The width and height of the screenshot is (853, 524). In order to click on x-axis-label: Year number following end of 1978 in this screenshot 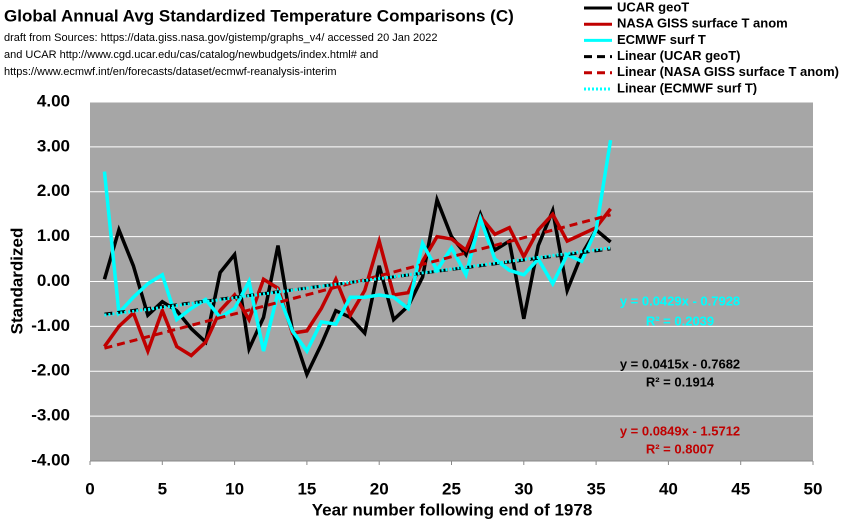, I will do `click(452, 509)`.